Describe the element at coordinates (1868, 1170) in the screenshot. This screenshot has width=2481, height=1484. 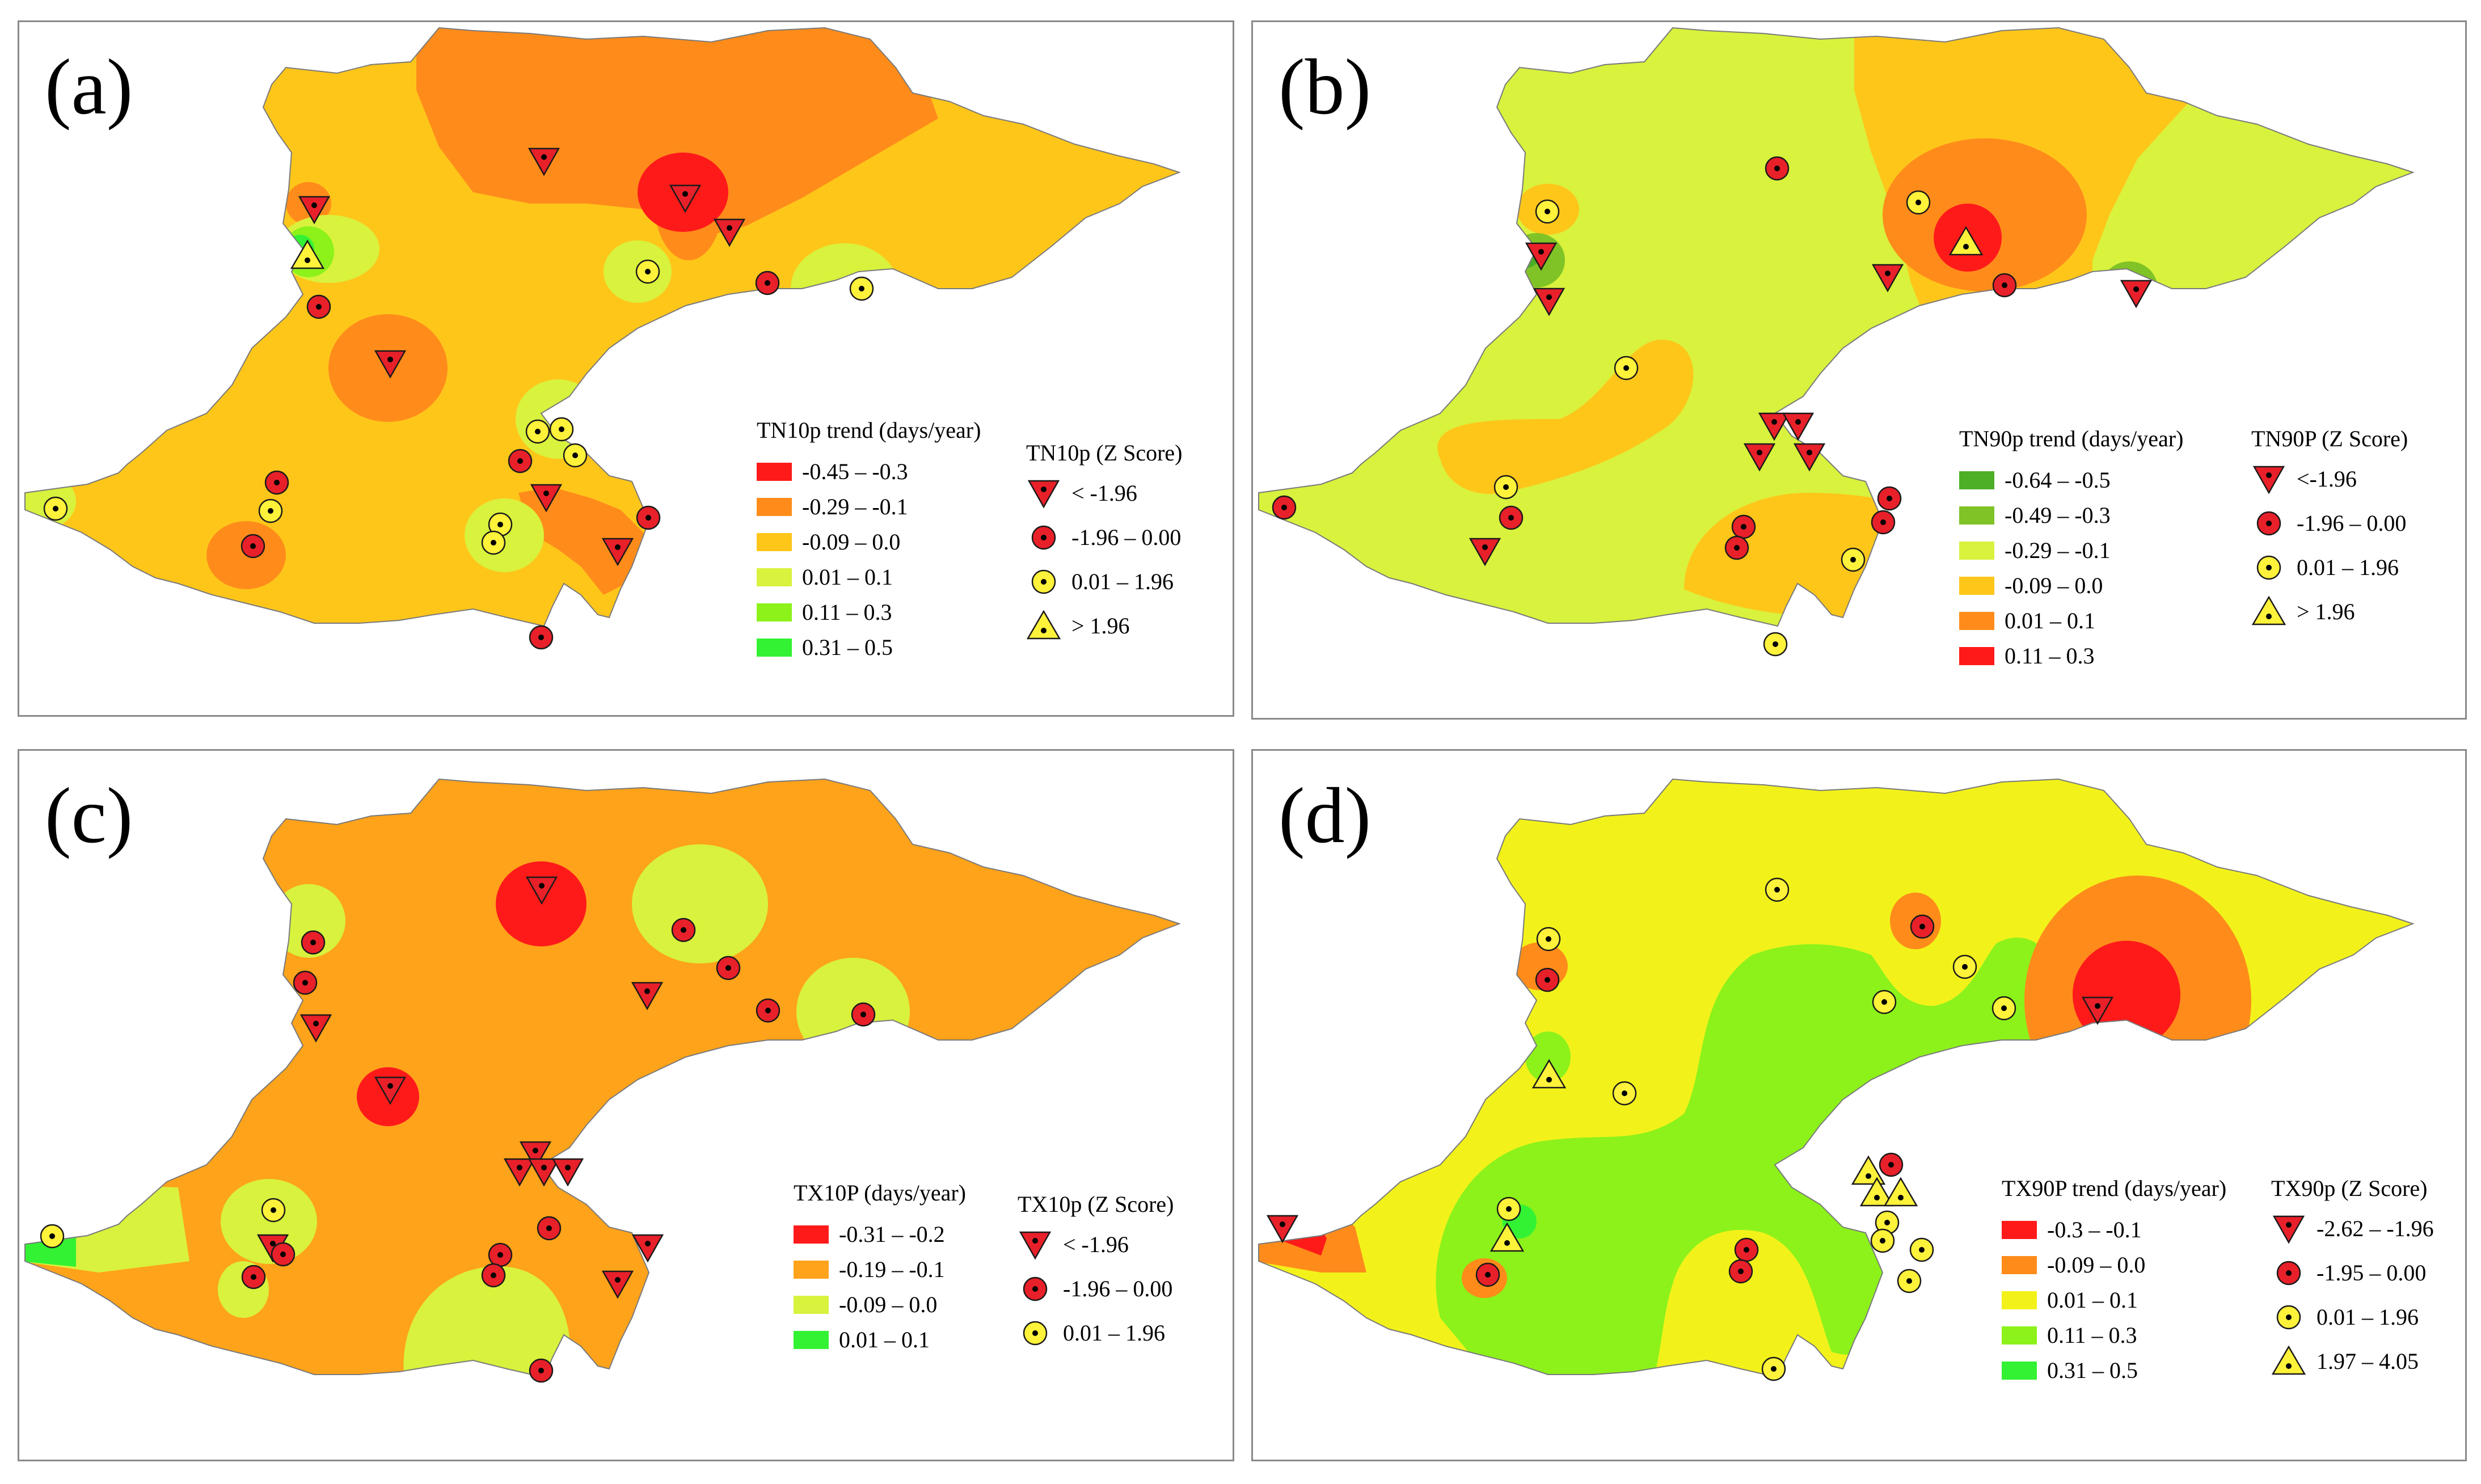
I see `station-up-triangle` at that location.